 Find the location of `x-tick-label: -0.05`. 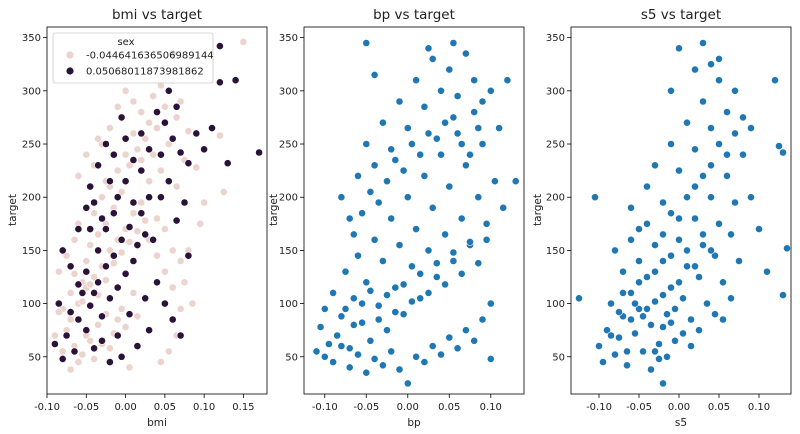

x-tick-label: -0.05 is located at coordinates (86, 407).